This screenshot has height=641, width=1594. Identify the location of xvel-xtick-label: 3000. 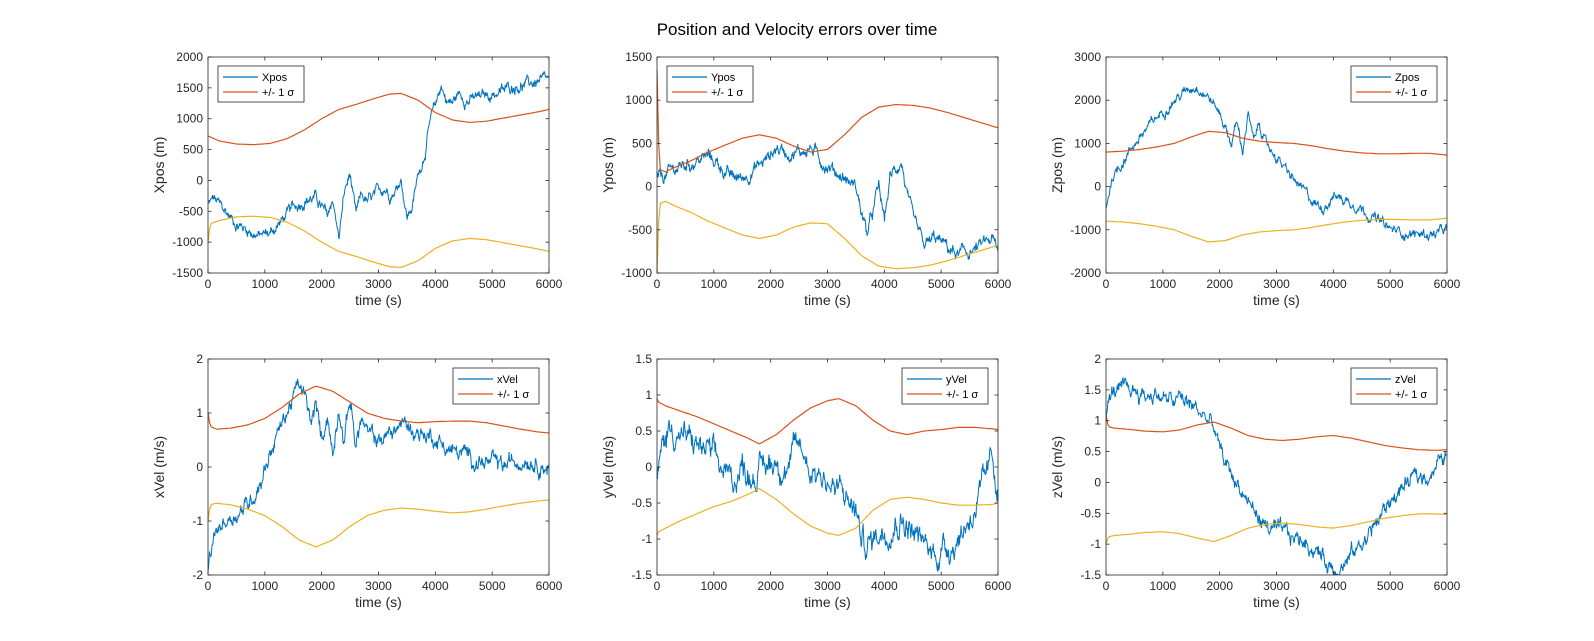
(378, 586).